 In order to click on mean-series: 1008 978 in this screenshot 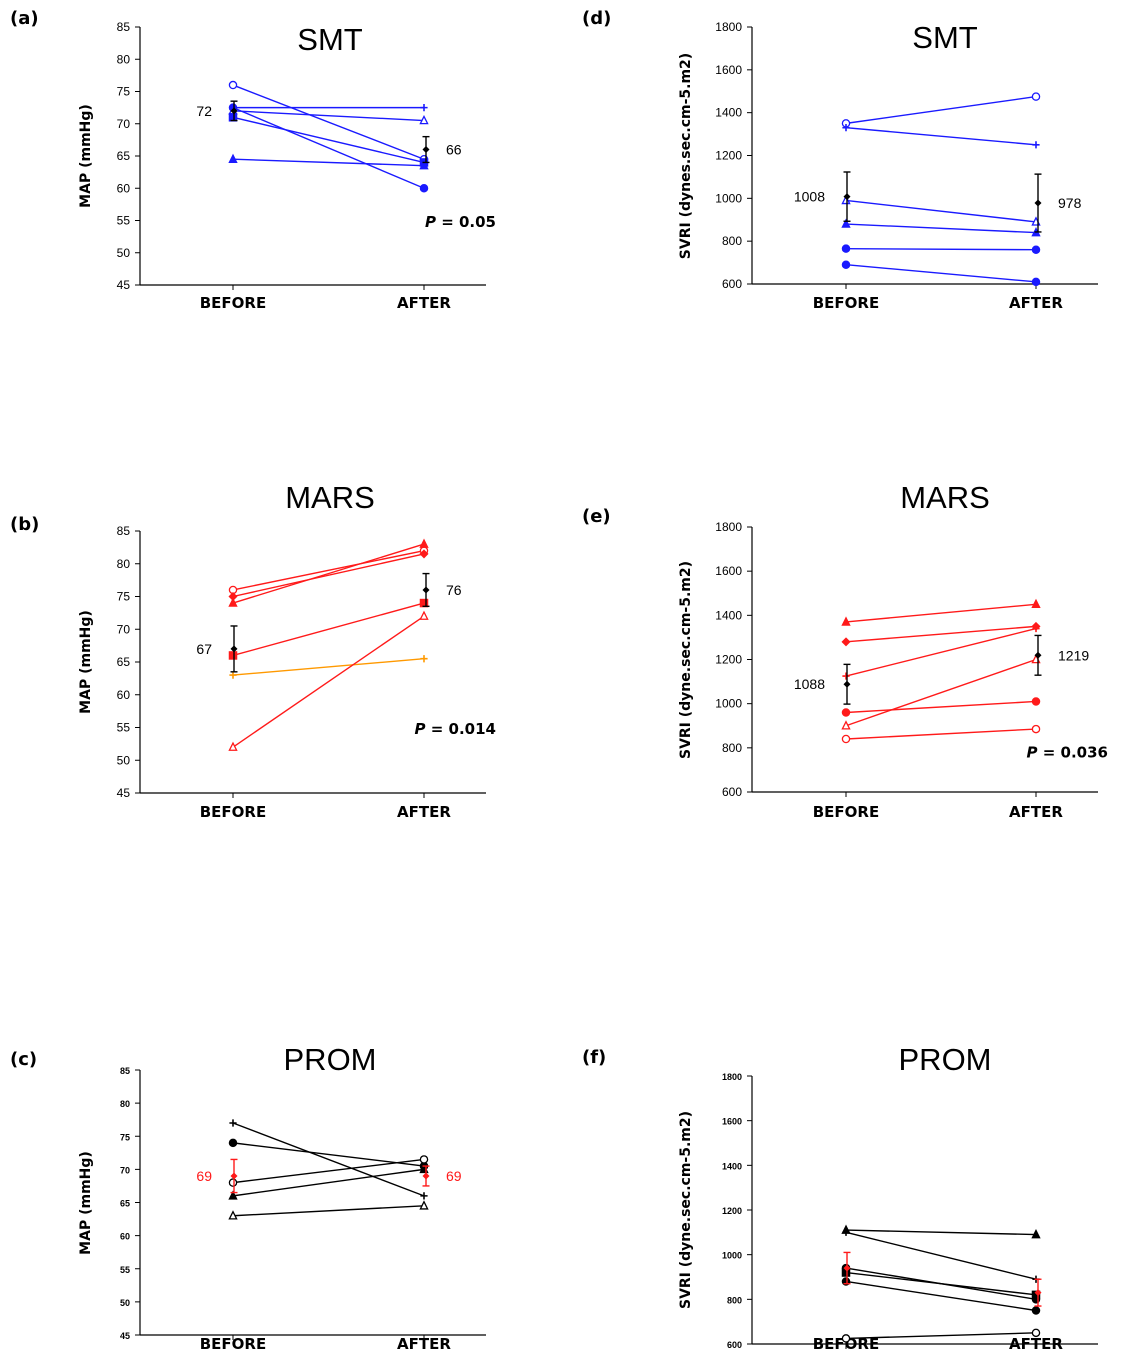, I will do `click(938, 202)`.